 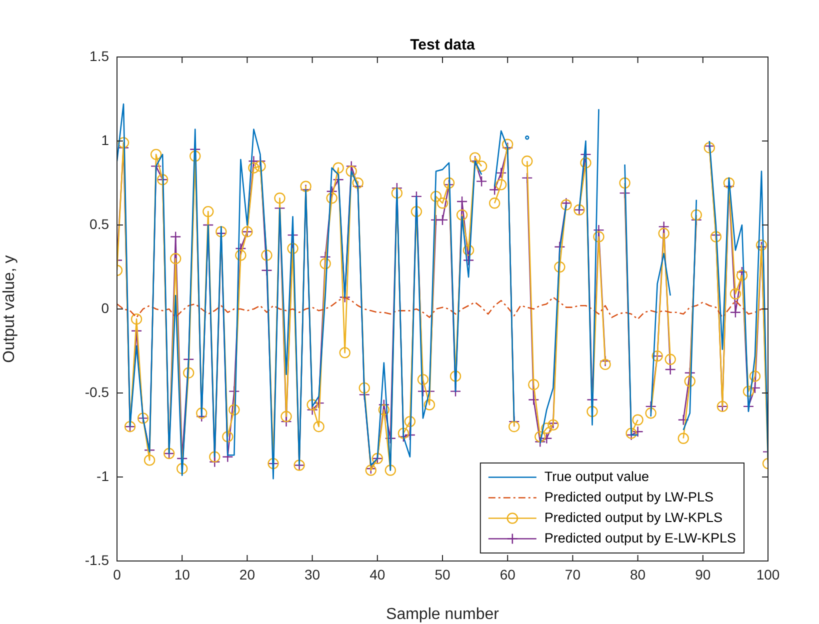 What do you see at coordinates (638, 574) in the screenshot?
I see `x-tick-label: 80` at bounding box center [638, 574].